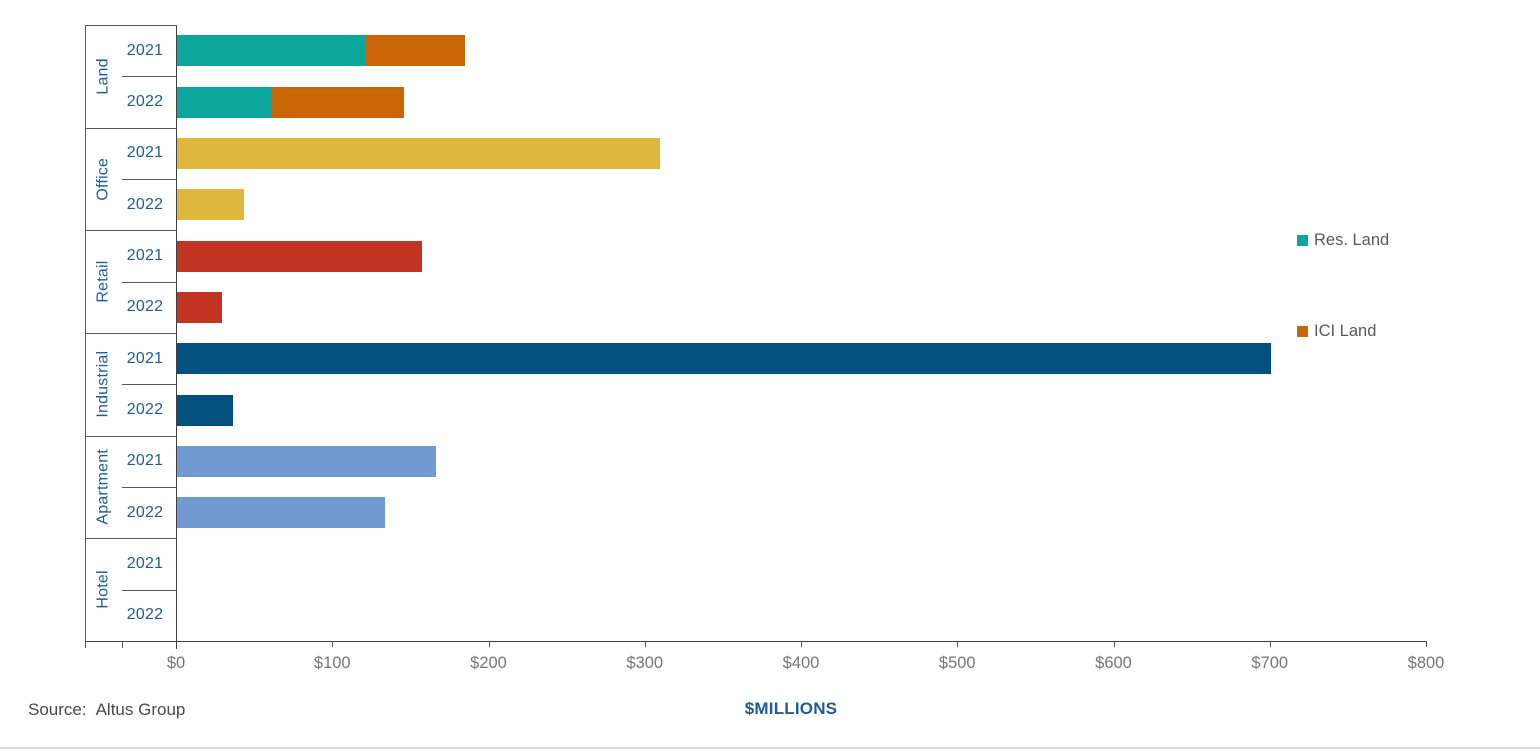 This screenshot has width=1540, height=752. What do you see at coordinates (145, 563) in the screenshot?
I see `year-label-hotel-2021: 2021` at bounding box center [145, 563].